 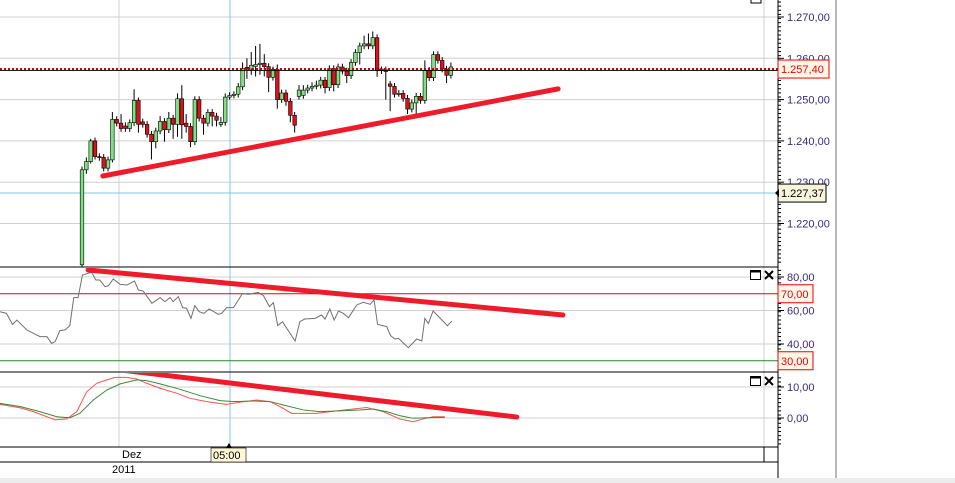 What do you see at coordinates (795, 295) in the screenshot?
I see `rsi-upper-label: 70,00` at bounding box center [795, 295].